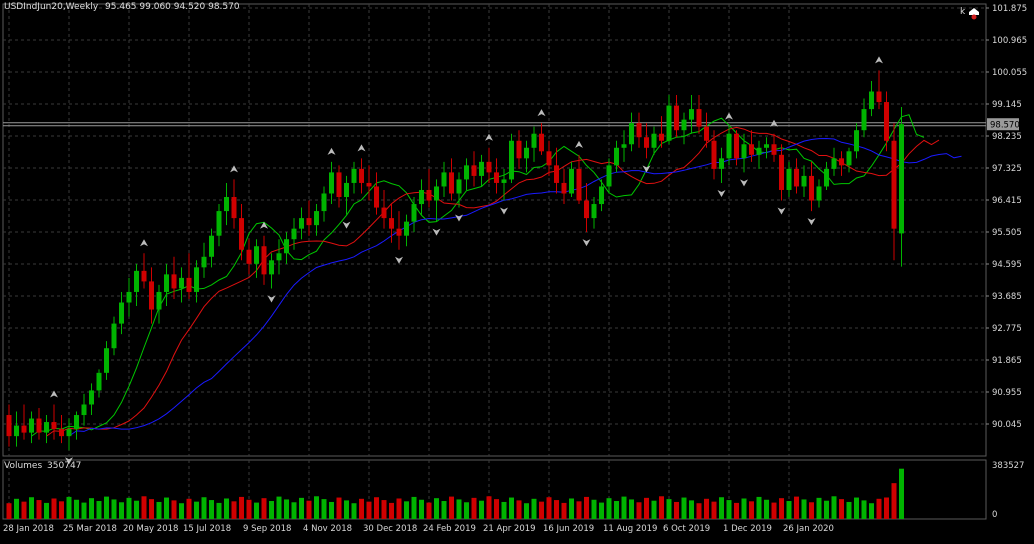 Image resolution: width=1034 pixels, height=544 pixels. What do you see at coordinates (1007, 105) in the screenshot?
I see `y-tick-label: 99.145` at bounding box center [1007, 105].